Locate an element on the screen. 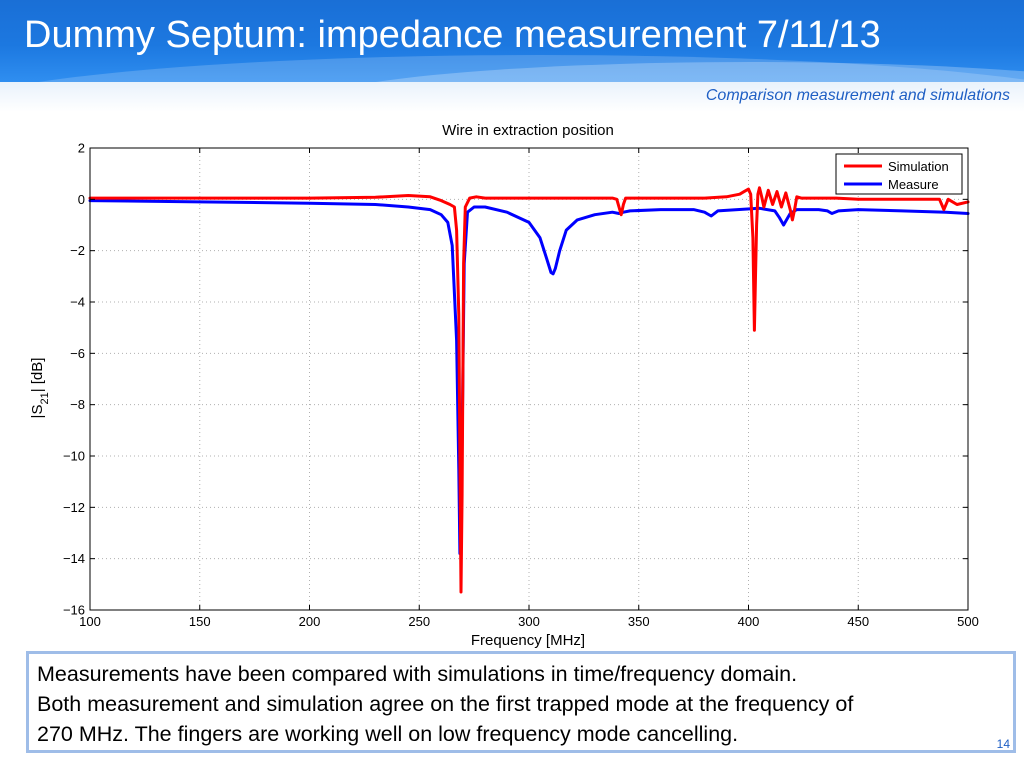  legend-box is located at coordinates (899, 174).